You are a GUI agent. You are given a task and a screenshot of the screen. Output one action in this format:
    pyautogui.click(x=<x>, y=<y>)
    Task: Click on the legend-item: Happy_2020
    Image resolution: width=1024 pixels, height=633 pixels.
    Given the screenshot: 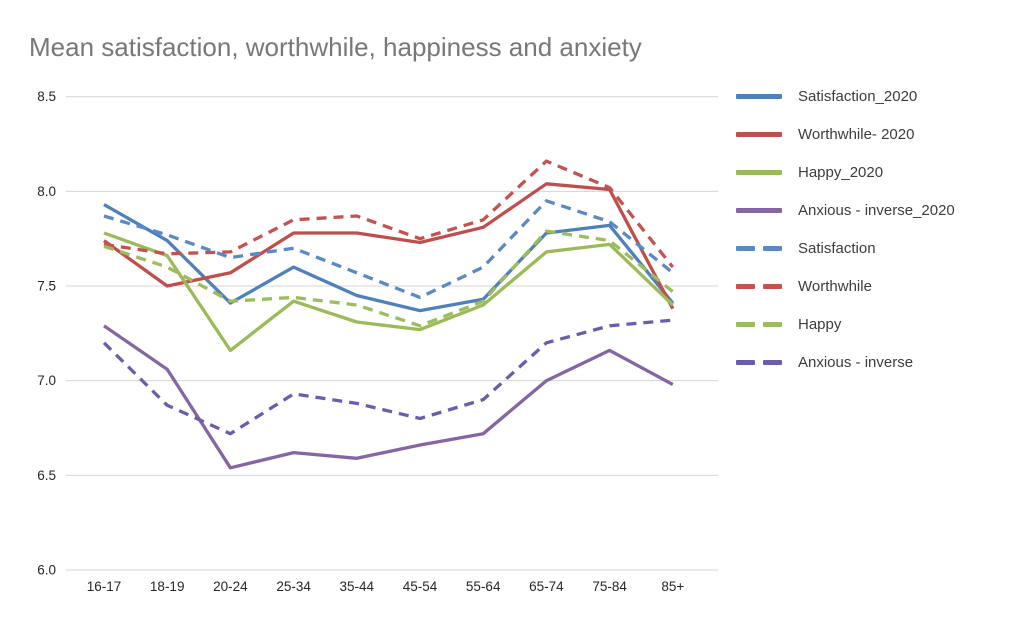 What is the action you would take?
    pyautogui.click(x=875, y=172)
    